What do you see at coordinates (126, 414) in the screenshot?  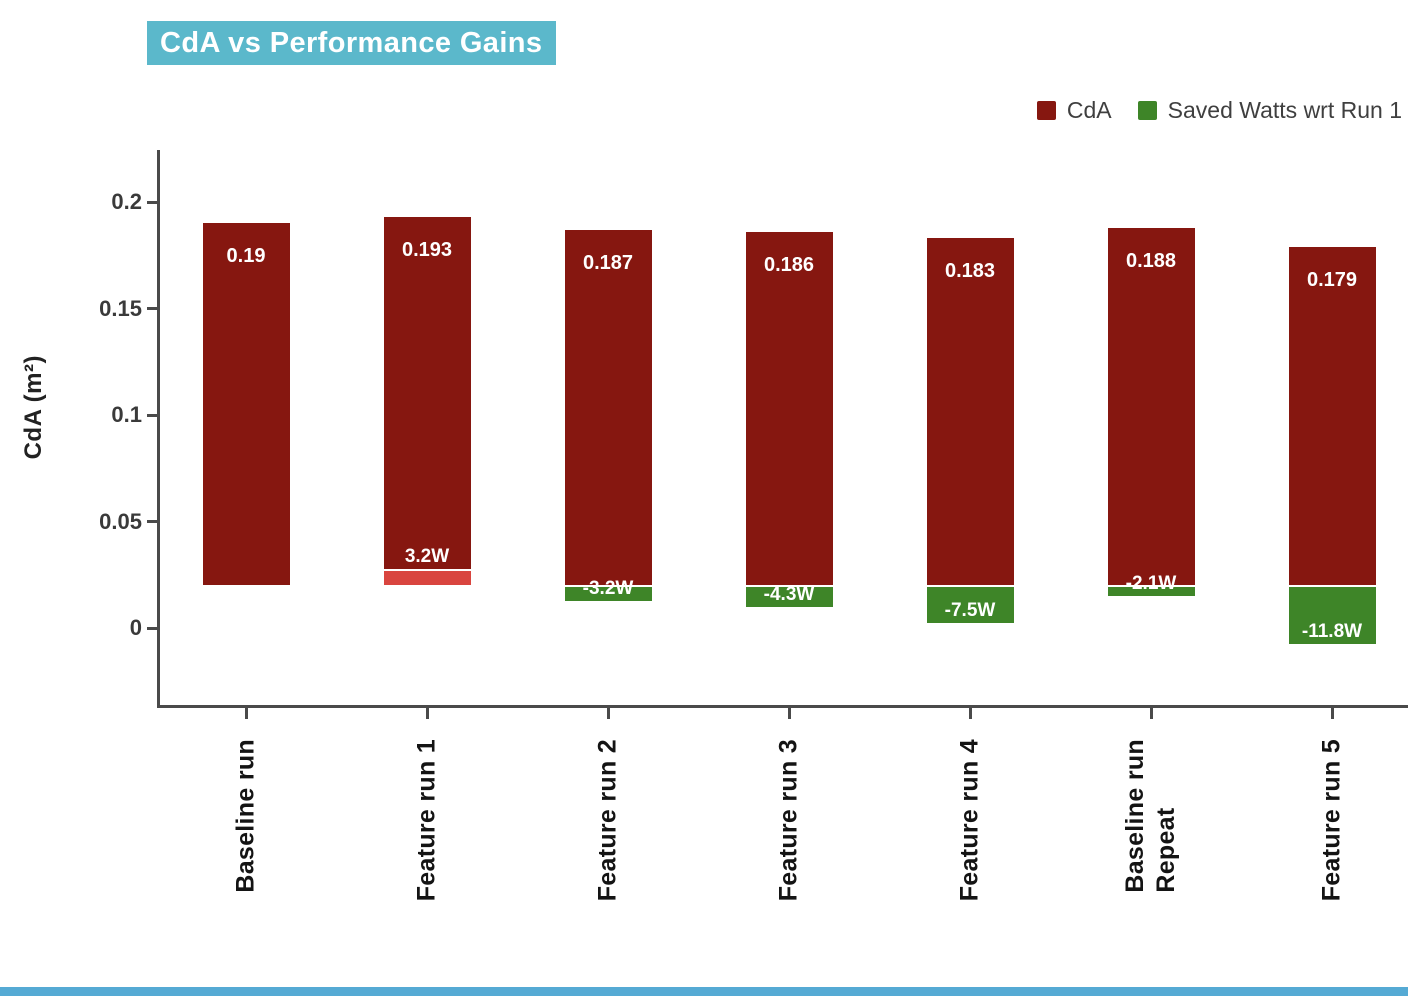 I see `y-tick-label: 0.1` at bounding box center [126, 414].